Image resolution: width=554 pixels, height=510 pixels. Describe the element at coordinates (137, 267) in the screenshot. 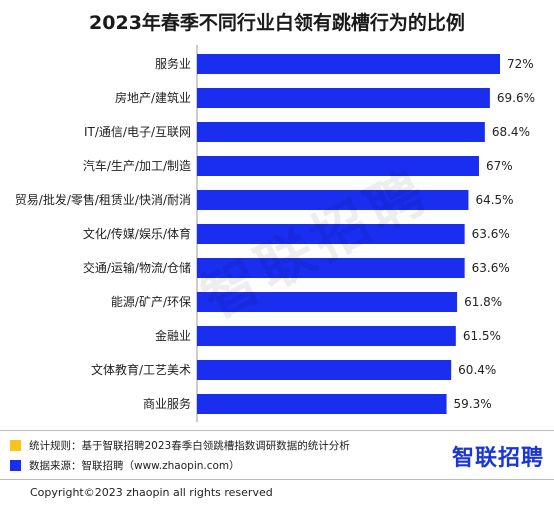

I see `category-label: 交通/运输/物流/仓储` at that location.